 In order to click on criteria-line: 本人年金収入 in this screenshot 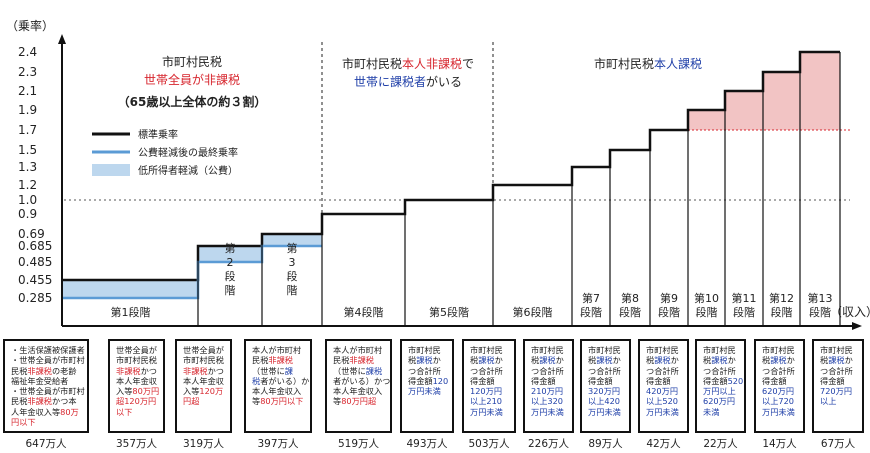, I will do `click(359, 391)`.